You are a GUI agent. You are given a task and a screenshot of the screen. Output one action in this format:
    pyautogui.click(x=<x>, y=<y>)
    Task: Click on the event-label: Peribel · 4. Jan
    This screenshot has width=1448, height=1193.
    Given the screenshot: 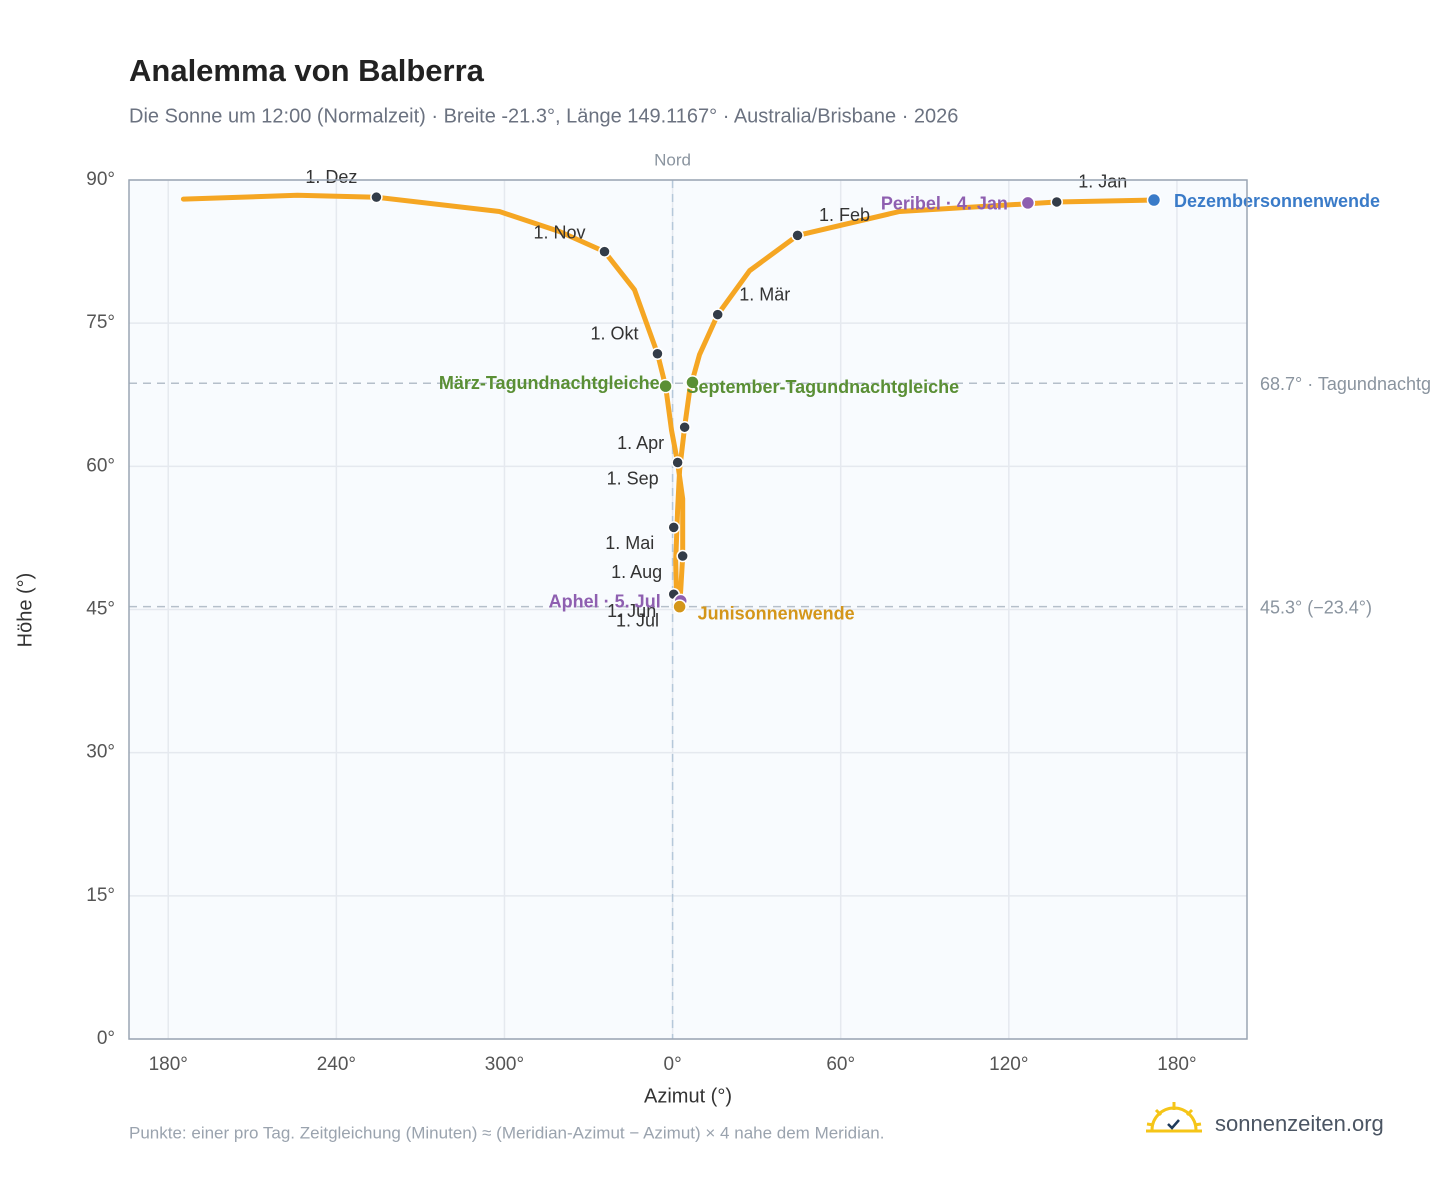 What is the action you would take?
    pyautogui.click(x=944, y=204)
    